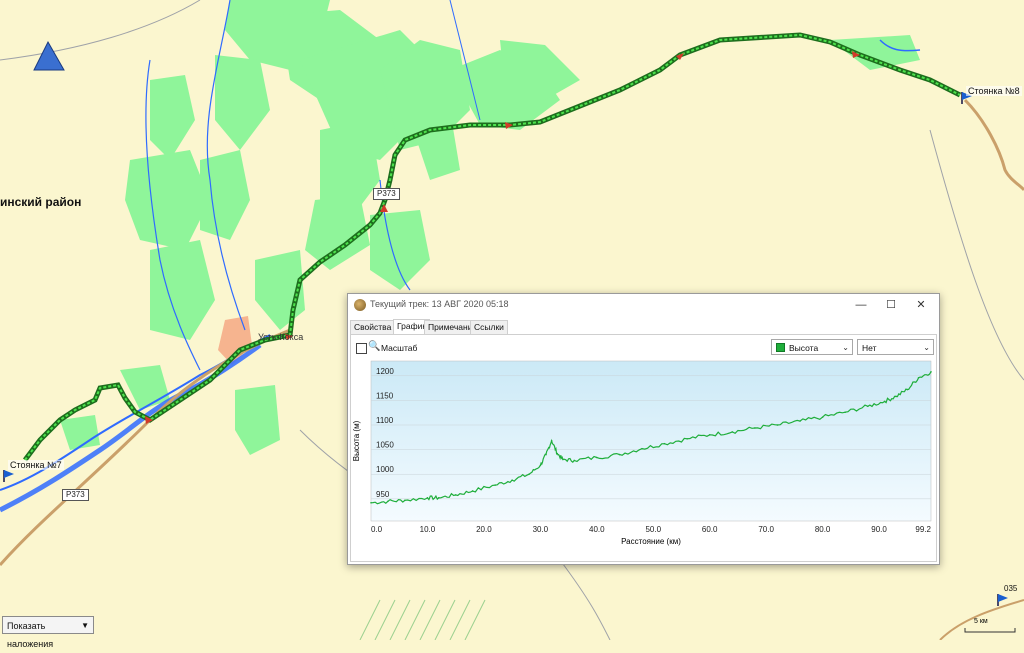  Describe the element at coordinates (383, 494) in the screenshot. I see `y-tick-label: 950` at that location.